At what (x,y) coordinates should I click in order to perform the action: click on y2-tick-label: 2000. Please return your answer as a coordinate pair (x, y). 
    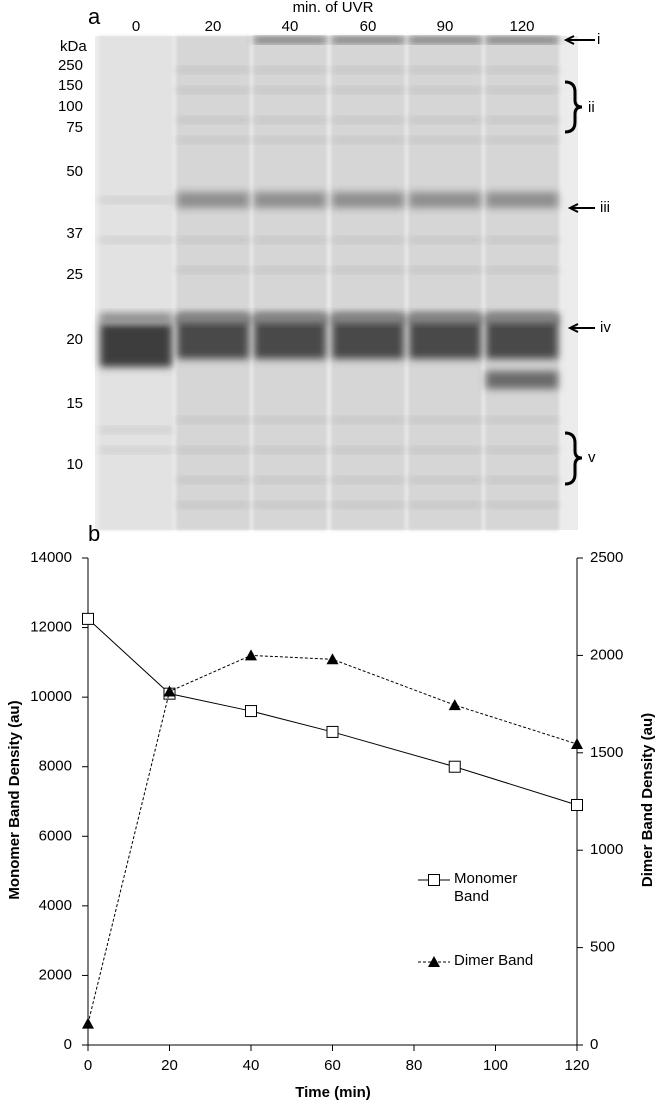
    Looking at the image, I should click on (606, 654).